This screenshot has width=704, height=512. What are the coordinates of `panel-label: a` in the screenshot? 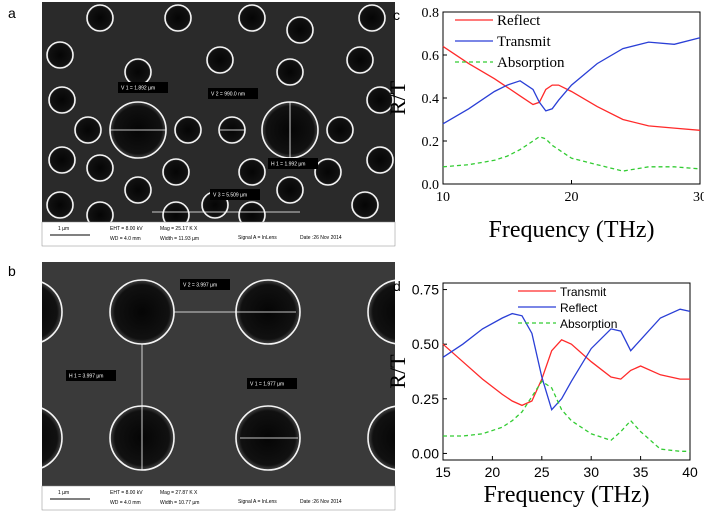 It's located at (12, 13).